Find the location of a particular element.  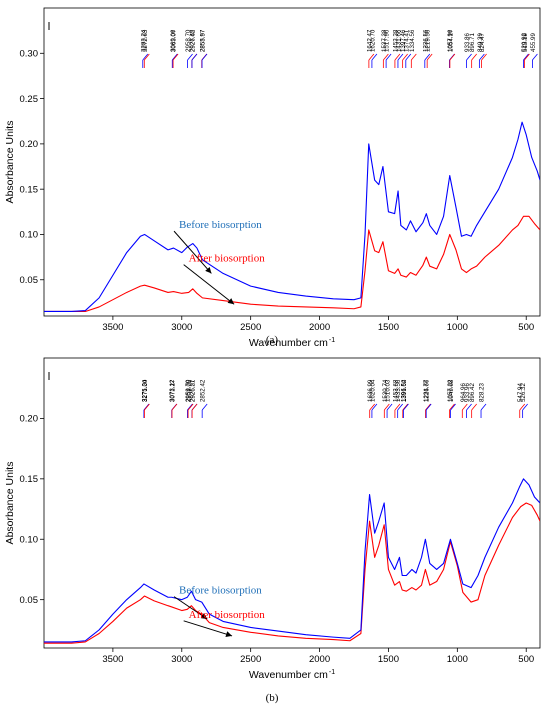

peak-label: 1397.46 is located at coordinates (403, 40).